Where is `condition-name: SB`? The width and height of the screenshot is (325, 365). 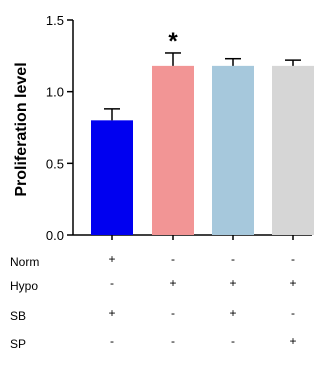
condition-name: SB is located at coordinates (18, 316).